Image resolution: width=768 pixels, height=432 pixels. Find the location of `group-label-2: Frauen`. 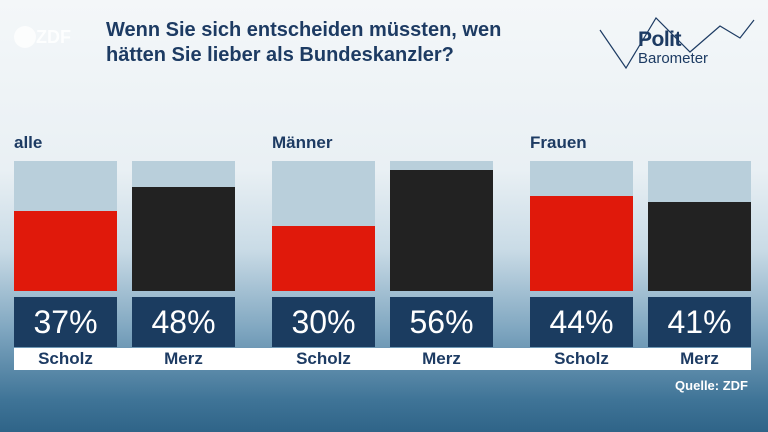

group-label-2: Frauen is located at coordinates (558, 142).